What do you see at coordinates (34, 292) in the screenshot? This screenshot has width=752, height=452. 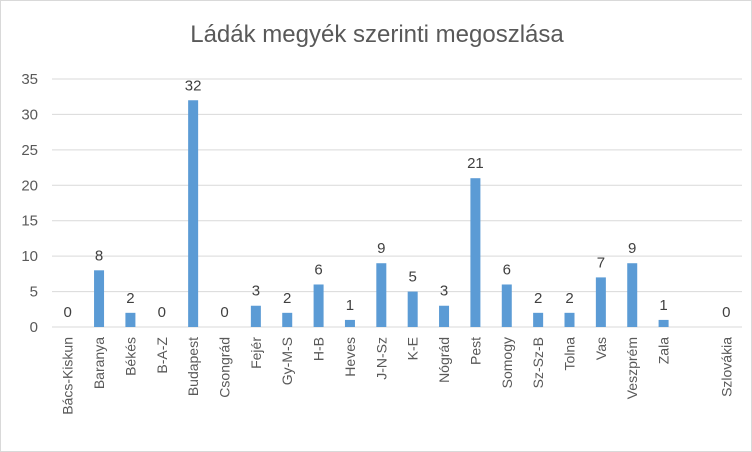 I see `y-tick-label: 5` at bounding box center [34, 292].